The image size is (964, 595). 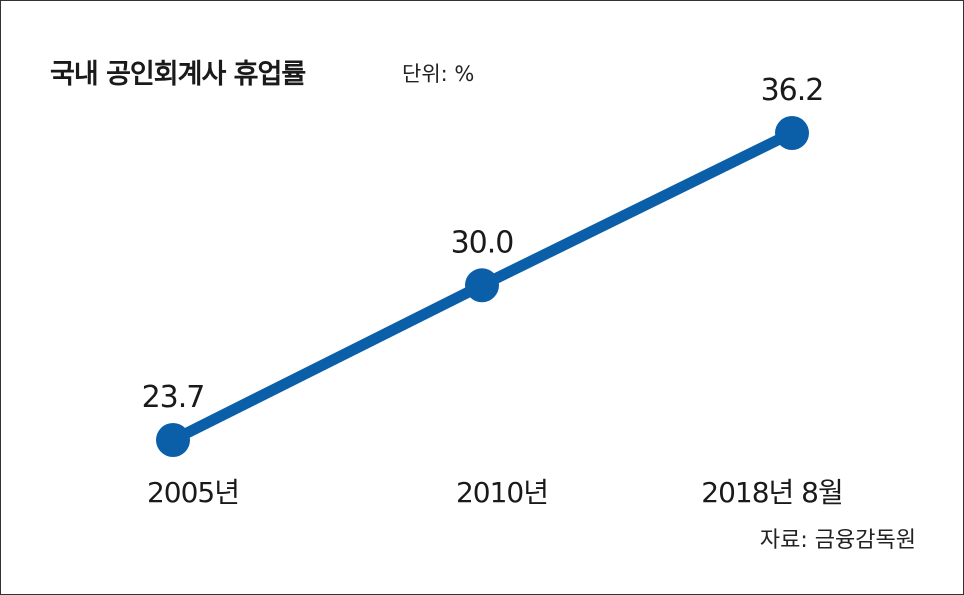 What do you see at coordinates (772, 492) in the screenshot?
I see `x-tick-label-2: 2018년 8월` at bounding box center [772, 492].